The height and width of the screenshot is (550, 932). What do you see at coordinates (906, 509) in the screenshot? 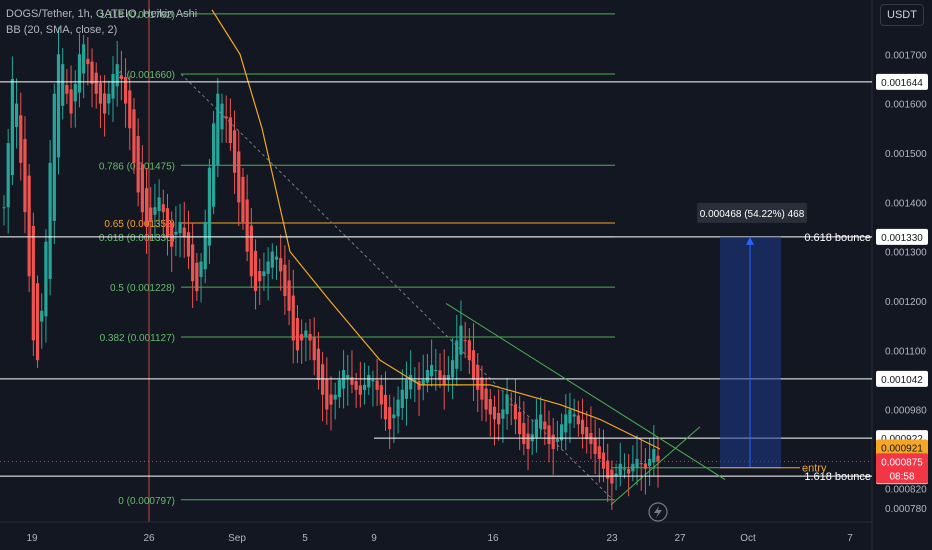
I see `y-axis-tick: 0.000780` at bounding box center [906, 509].